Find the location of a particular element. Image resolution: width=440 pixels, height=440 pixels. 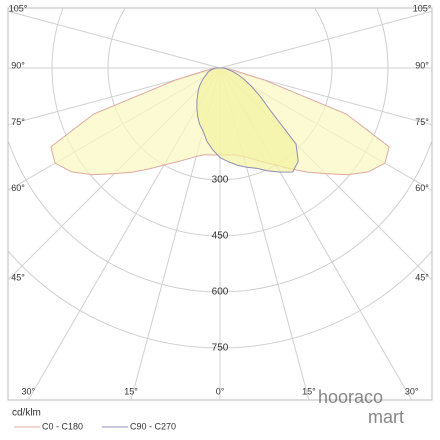

logo-text: mart is located at coordinates (386, 417).